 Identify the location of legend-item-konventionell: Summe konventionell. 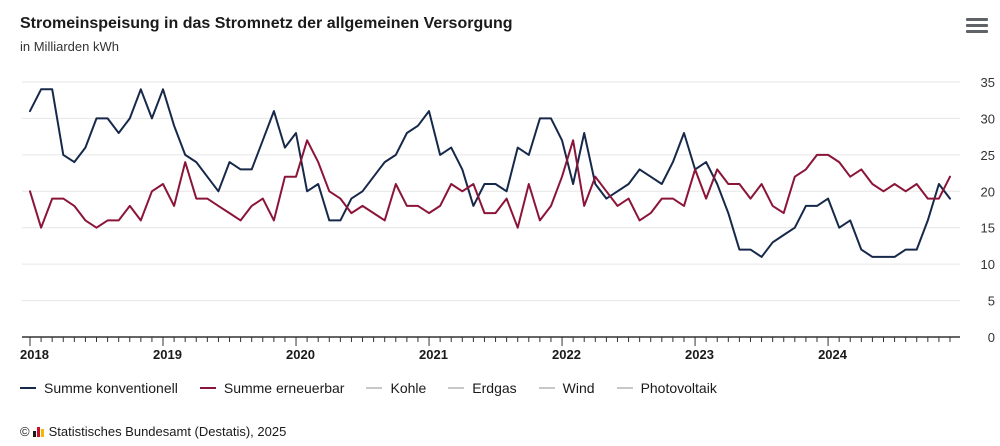
(99, 388).